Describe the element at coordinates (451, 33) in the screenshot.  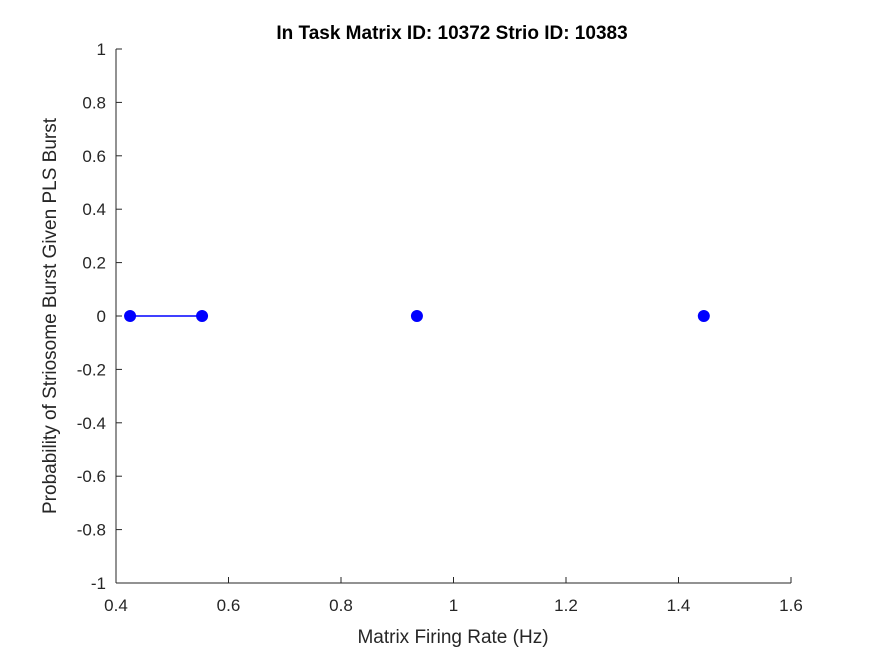
I see `chart-title: In Task Matrix ID: 10372 Strio ID: 10383` at that location.